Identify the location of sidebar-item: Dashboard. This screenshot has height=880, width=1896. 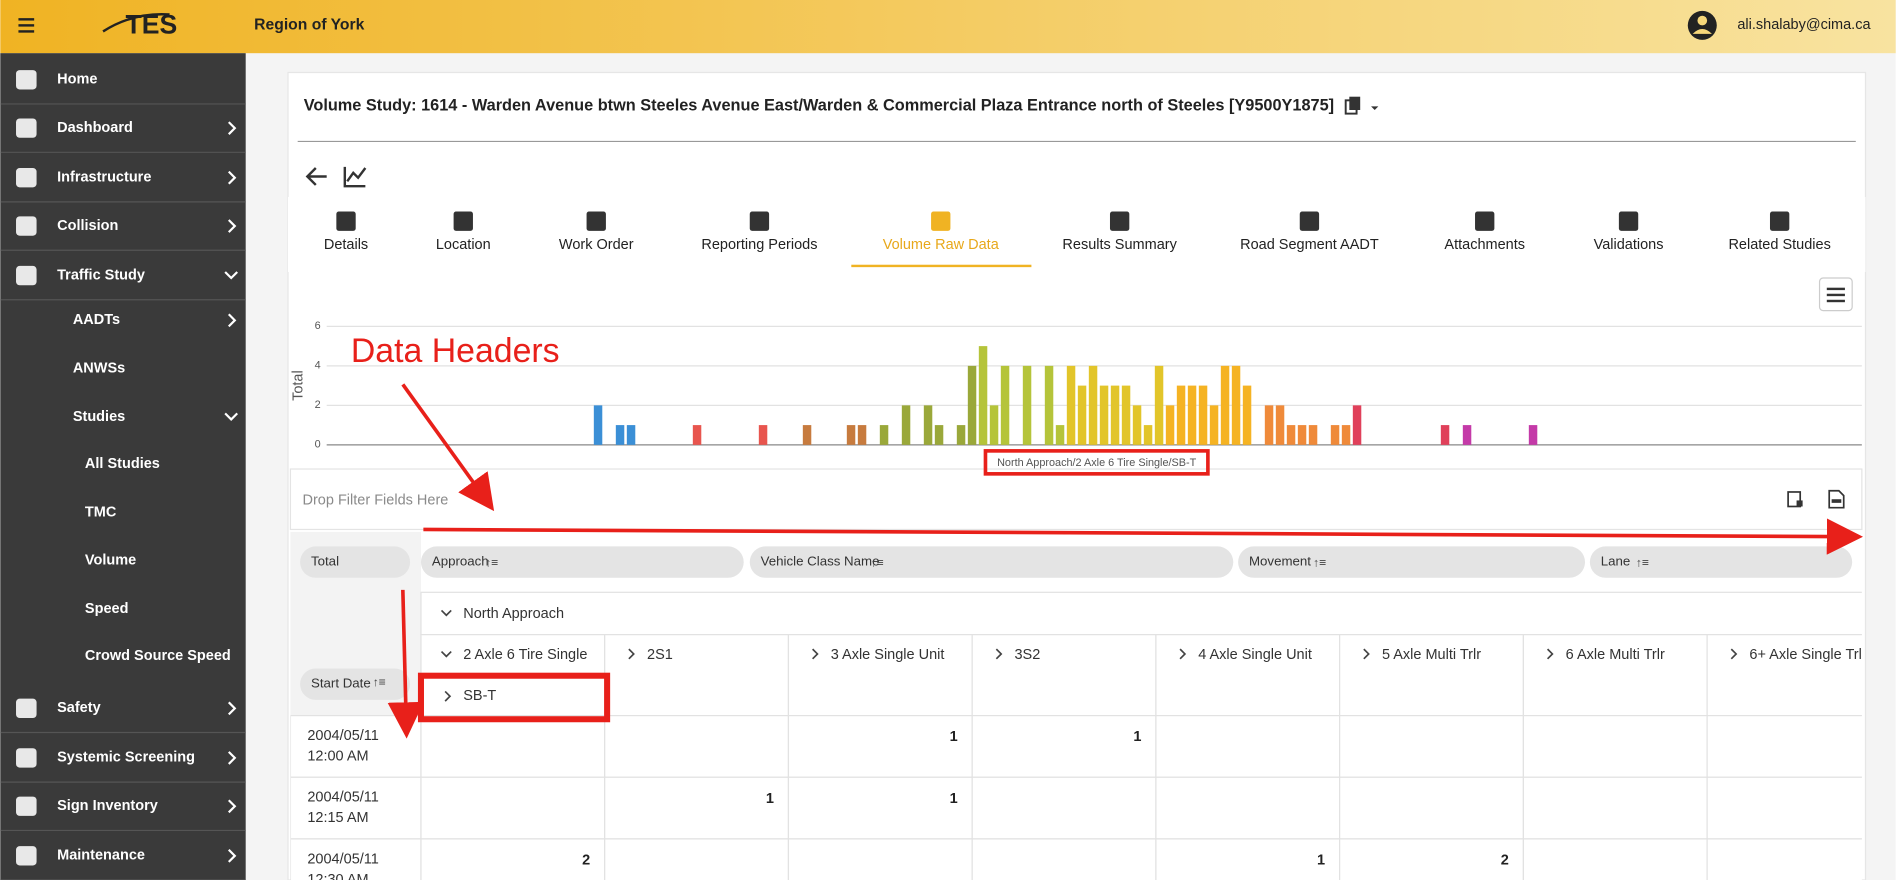
(123, 135).